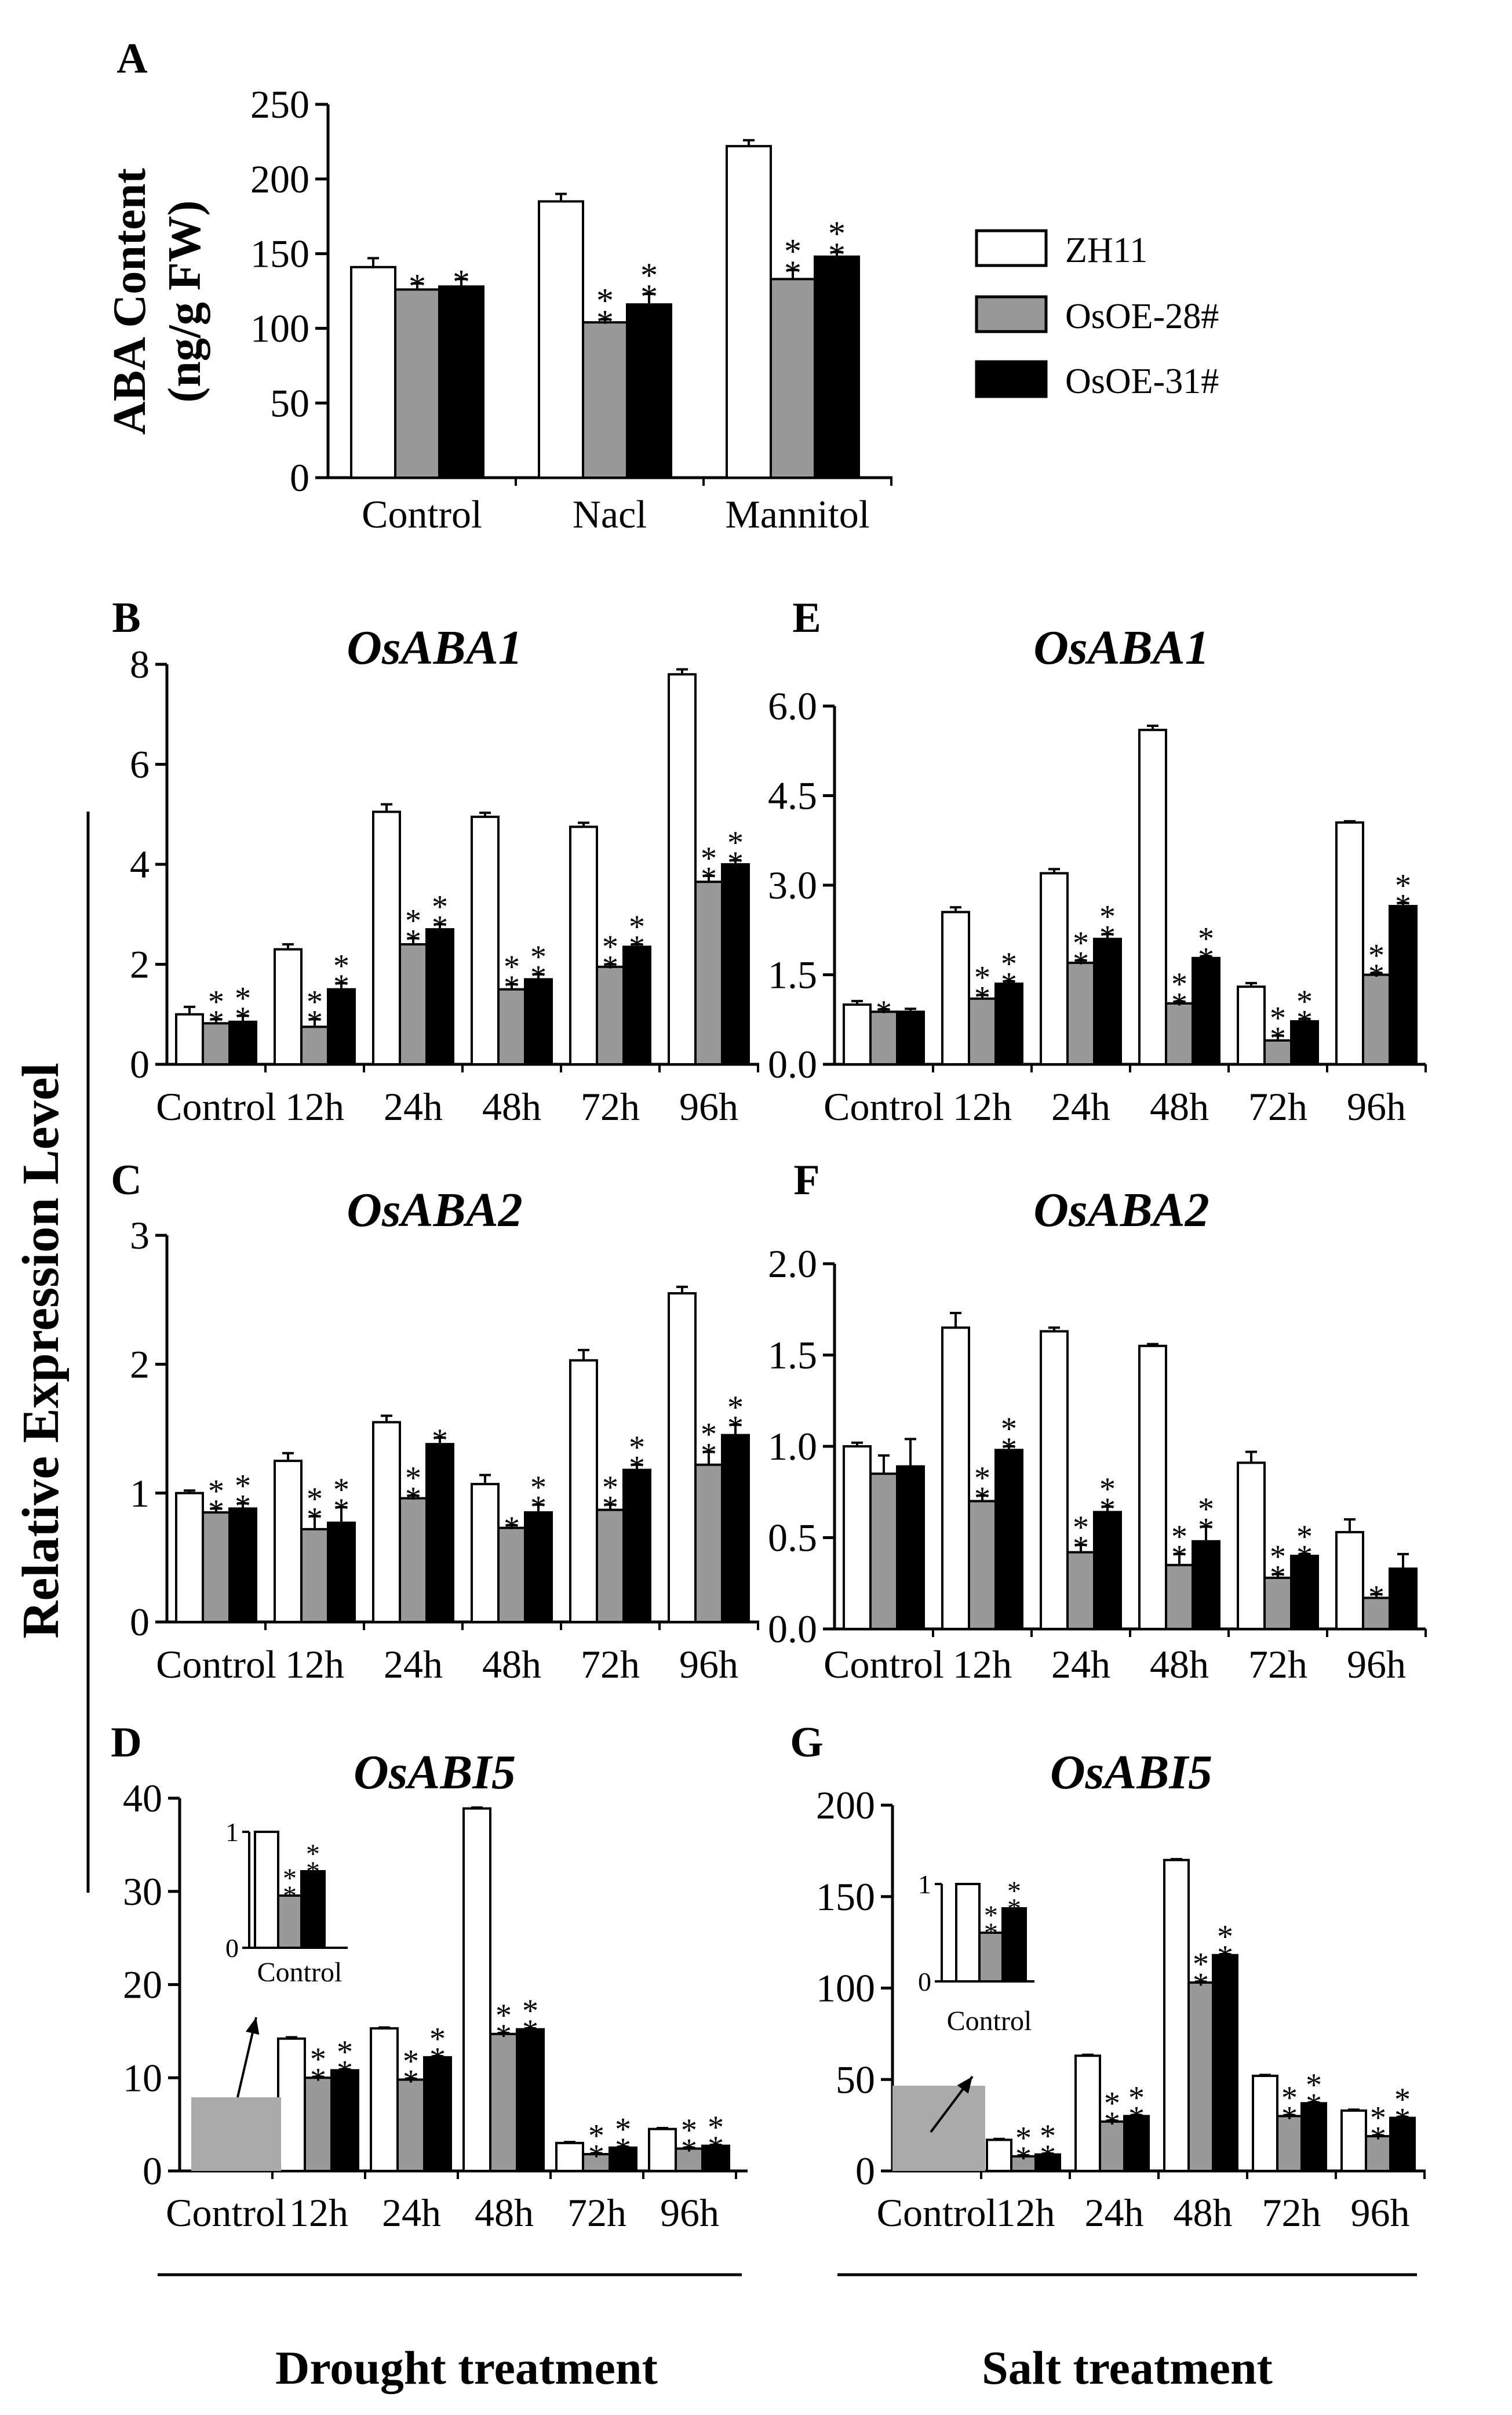 The width and height of the screenshot is (1512, 2415). What do you see at coordinates (434, 1210) in the screenshot?
I see `panel-title-c: OsABA2` at bounding box center [434, 1210].